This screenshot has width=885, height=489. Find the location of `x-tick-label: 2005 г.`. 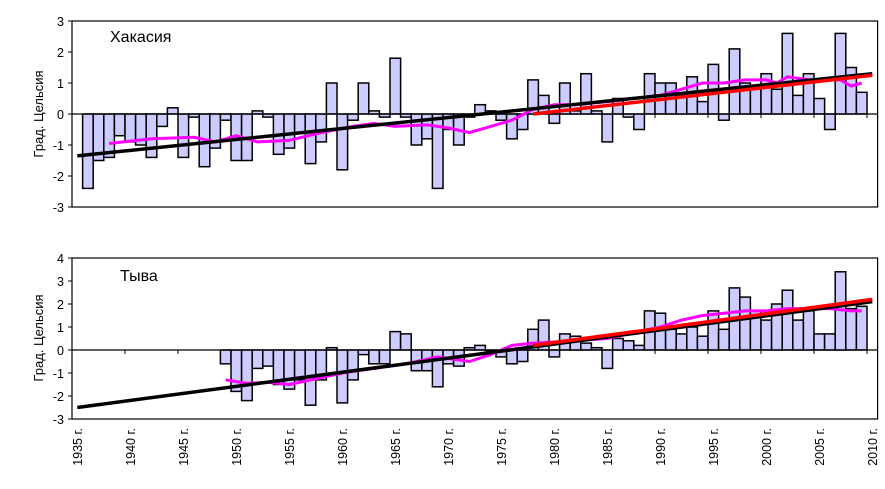

x-tick-label: 2005 г. is located at coordinates (820, 447).